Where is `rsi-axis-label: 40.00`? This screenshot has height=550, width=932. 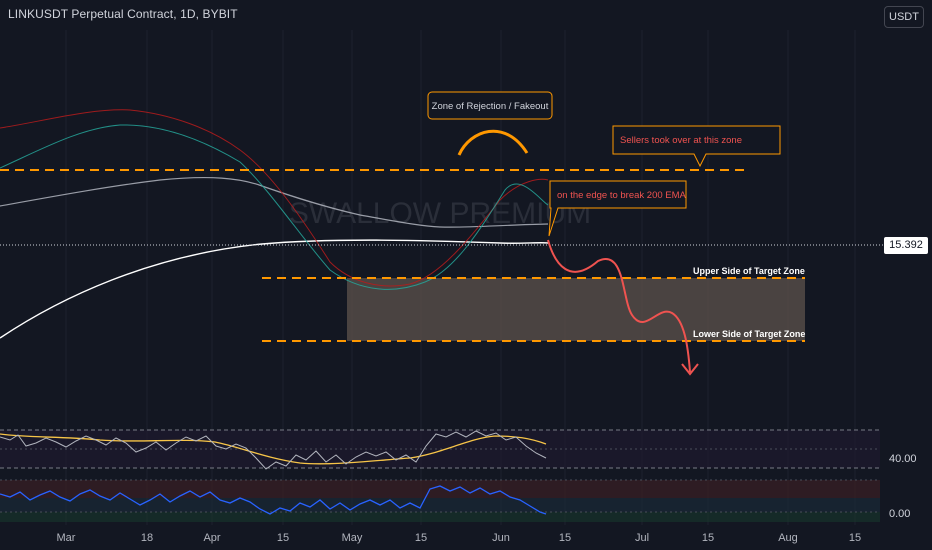 rsi-axis-label: 40.00 is located at coordinates (903, 459).